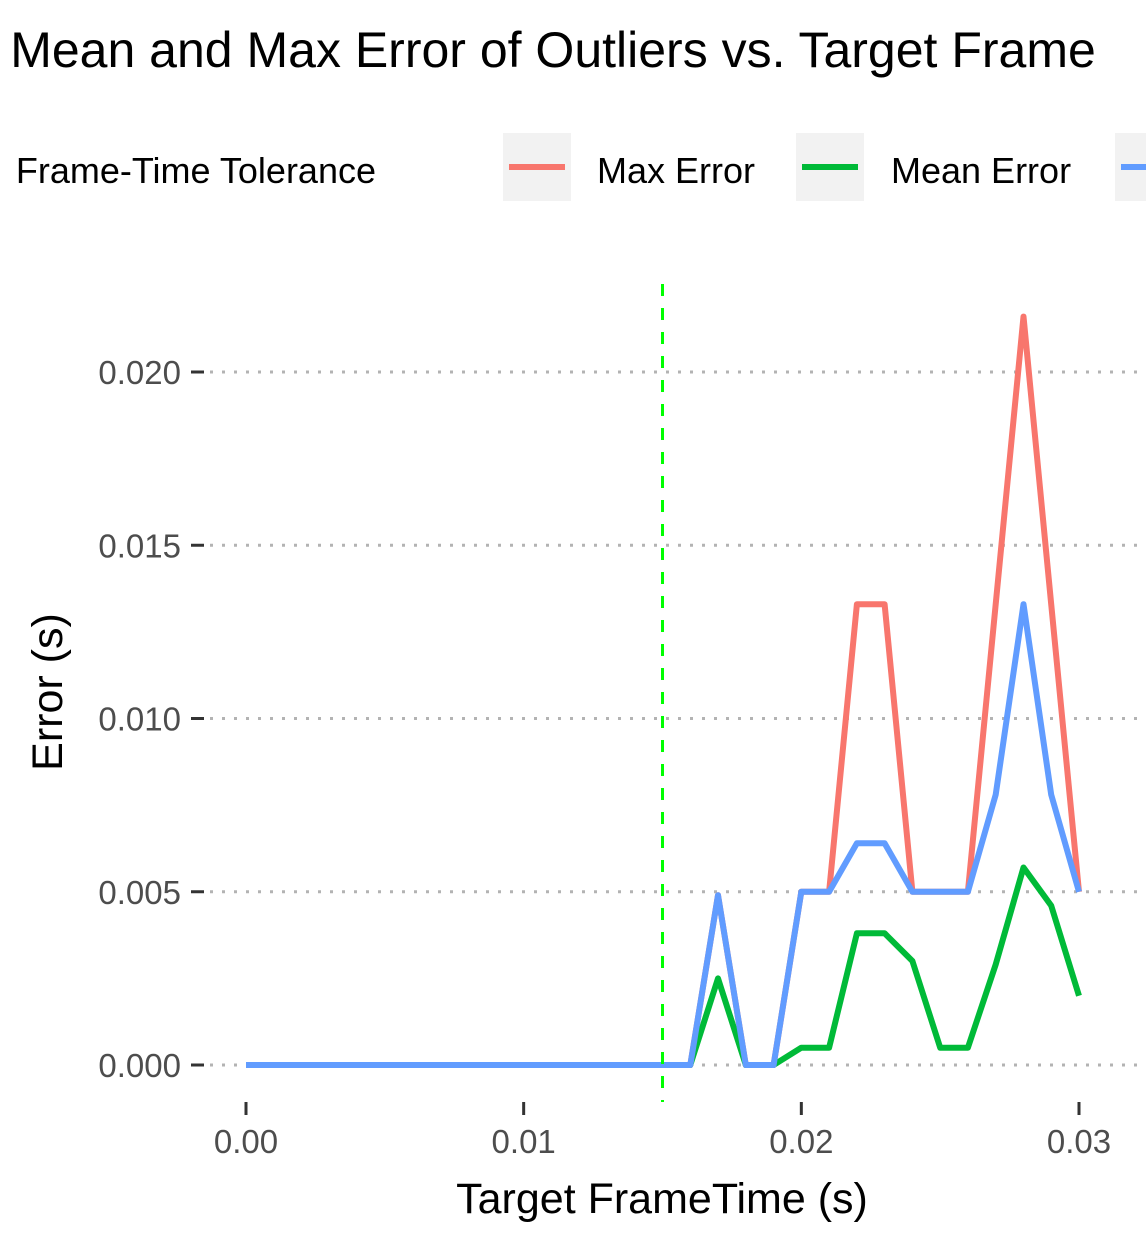 This screenshot has width=1146, height=1246. Describe the element at coordinates (1079, 1141) in the screenshot. I see `x-tick-label: 0.03` at that location.